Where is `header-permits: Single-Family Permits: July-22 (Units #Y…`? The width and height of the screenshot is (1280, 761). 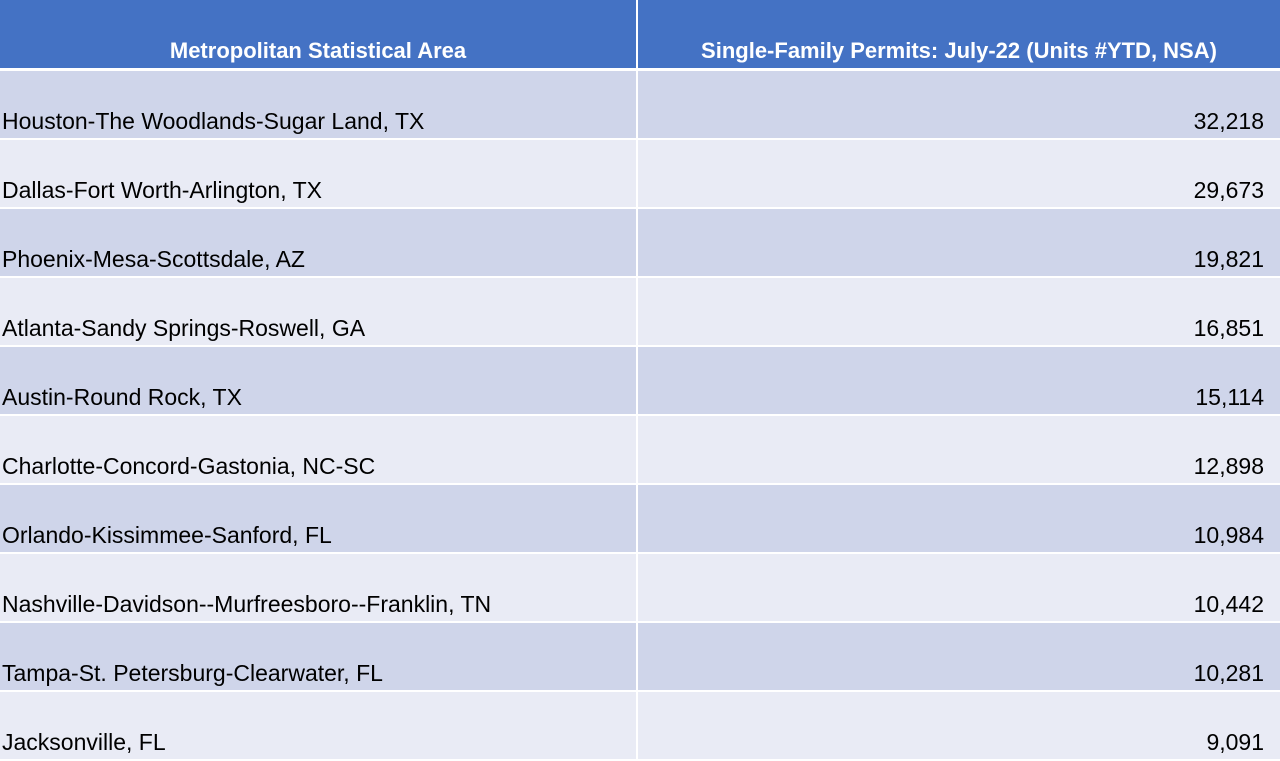
header-permits: Single-Family Permits: July-22 (Units #Y… is located at coordinates (958, 35).